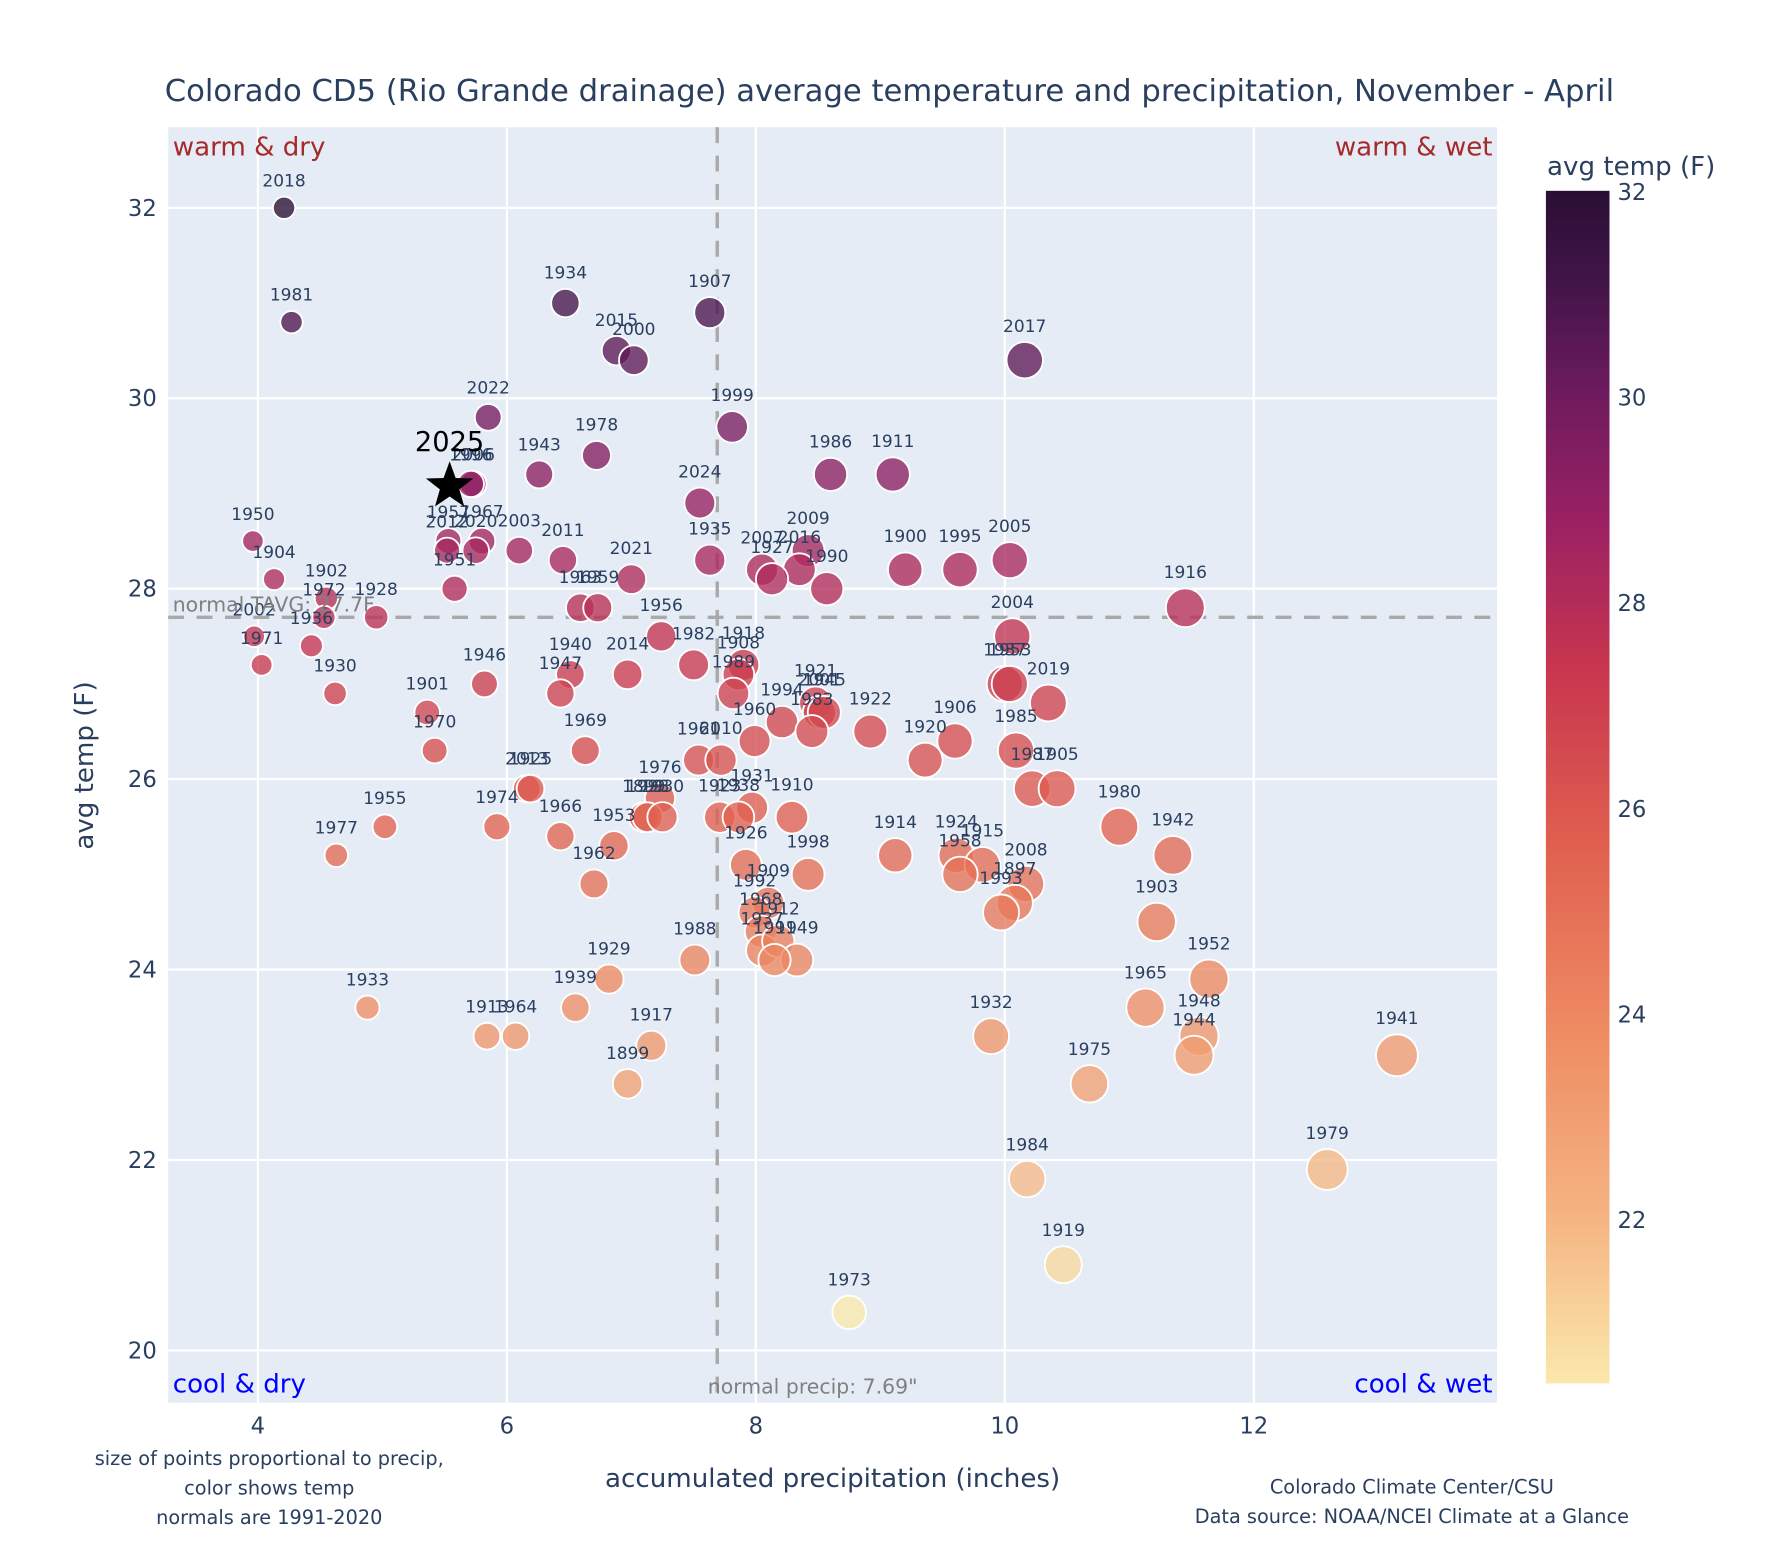  I want to click on footnote-left-line3: normals are 1991-2020, so click(269, 1517).